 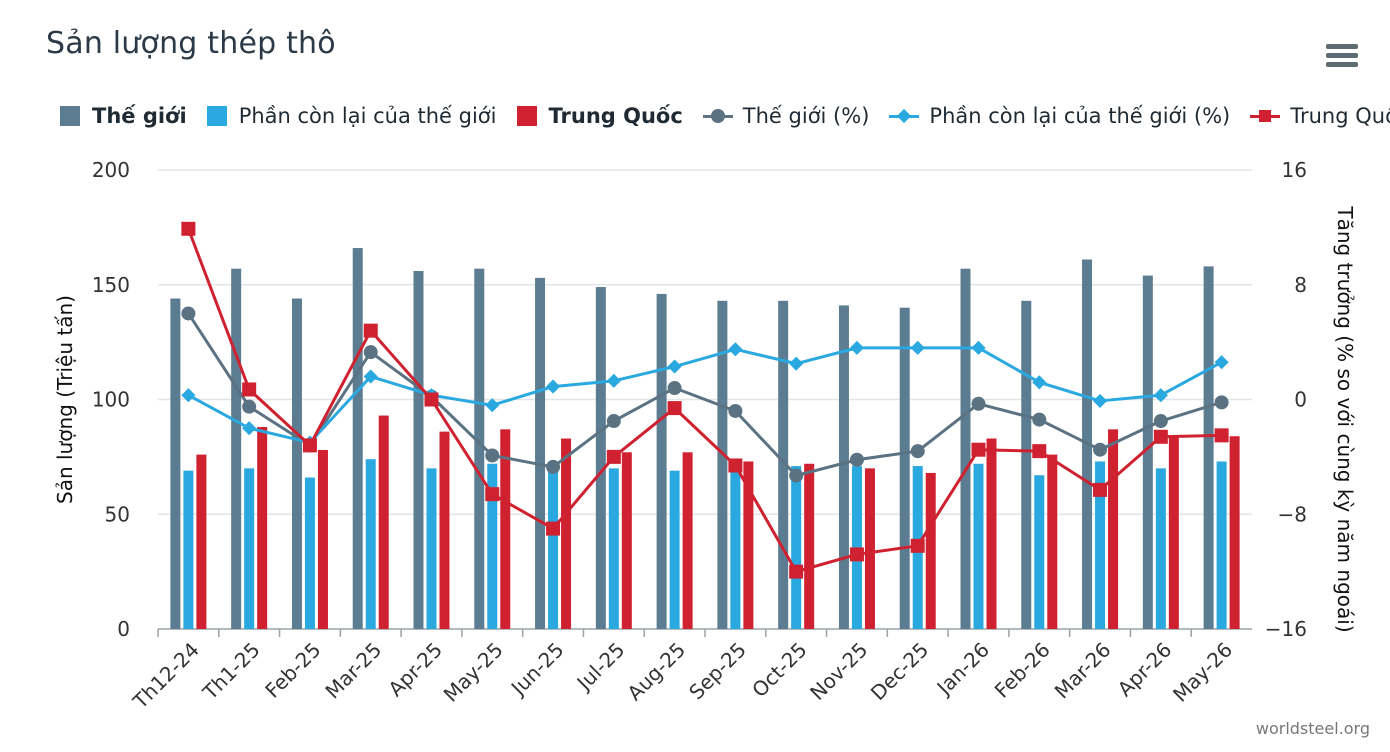 What do you see at coordinates (615, 116) in the screenshot?
I see `legend-label: Trung Quốc` at bounding box center [615, 116].